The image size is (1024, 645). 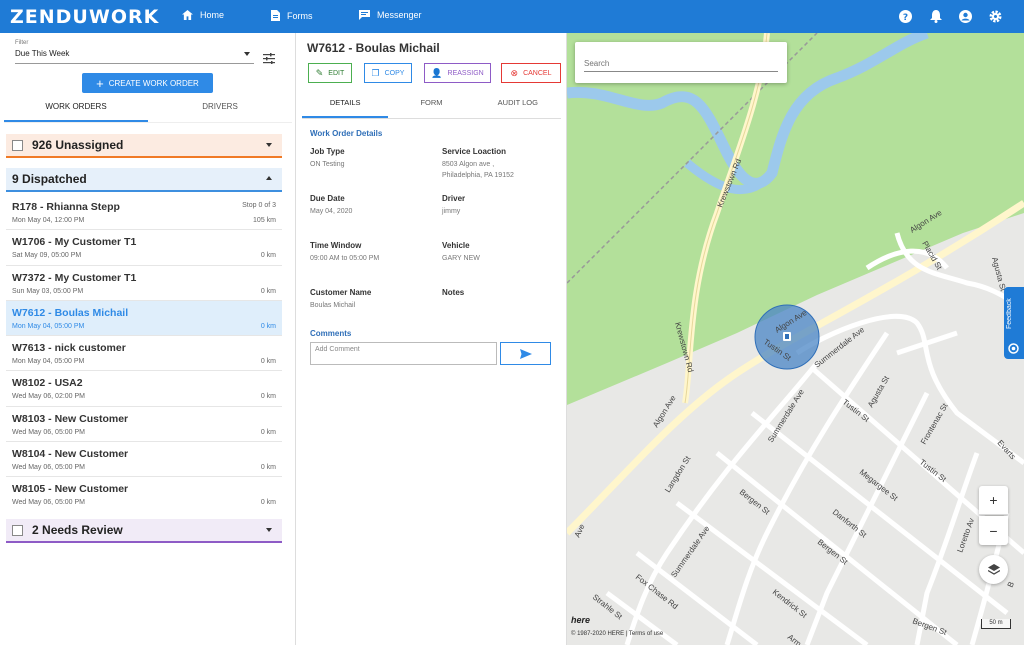 I want to click on comment-input: Add Comment, so click(x=403, y=353).